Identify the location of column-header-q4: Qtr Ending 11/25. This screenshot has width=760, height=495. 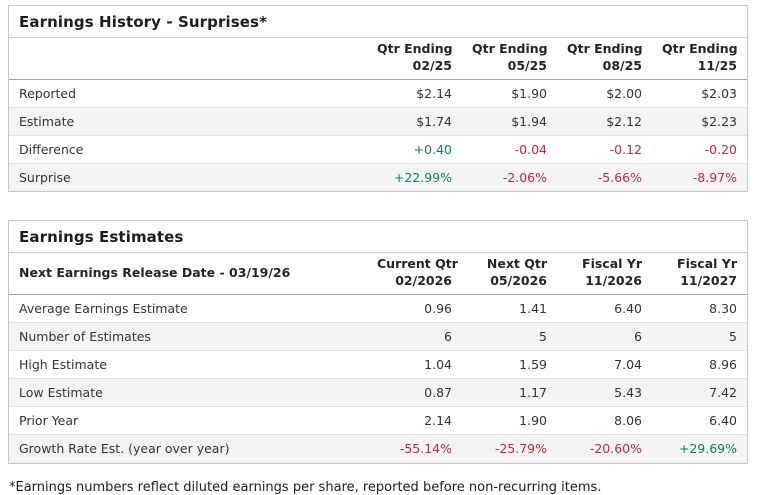
(699, 59).